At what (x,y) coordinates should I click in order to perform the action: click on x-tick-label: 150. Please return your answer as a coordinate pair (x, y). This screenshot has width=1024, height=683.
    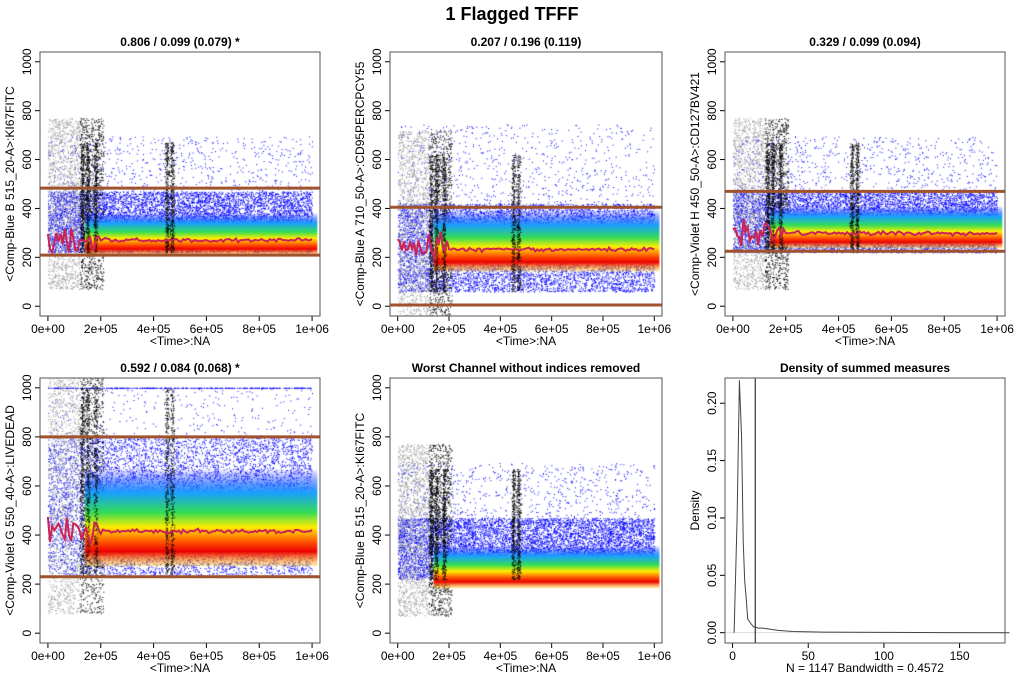
    Looking at the image, I should click on (960, 656).